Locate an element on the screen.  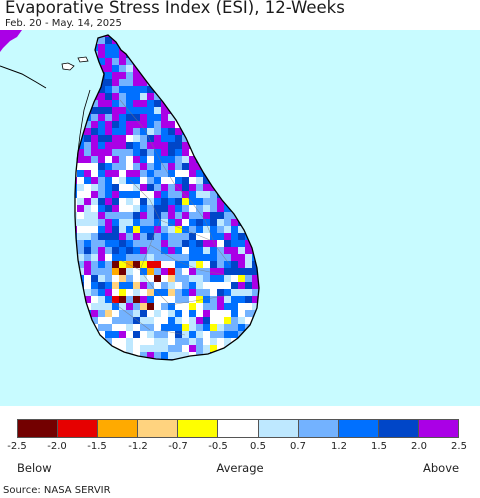
legend-tick: -1.2 is located at coordinates (138, 446).